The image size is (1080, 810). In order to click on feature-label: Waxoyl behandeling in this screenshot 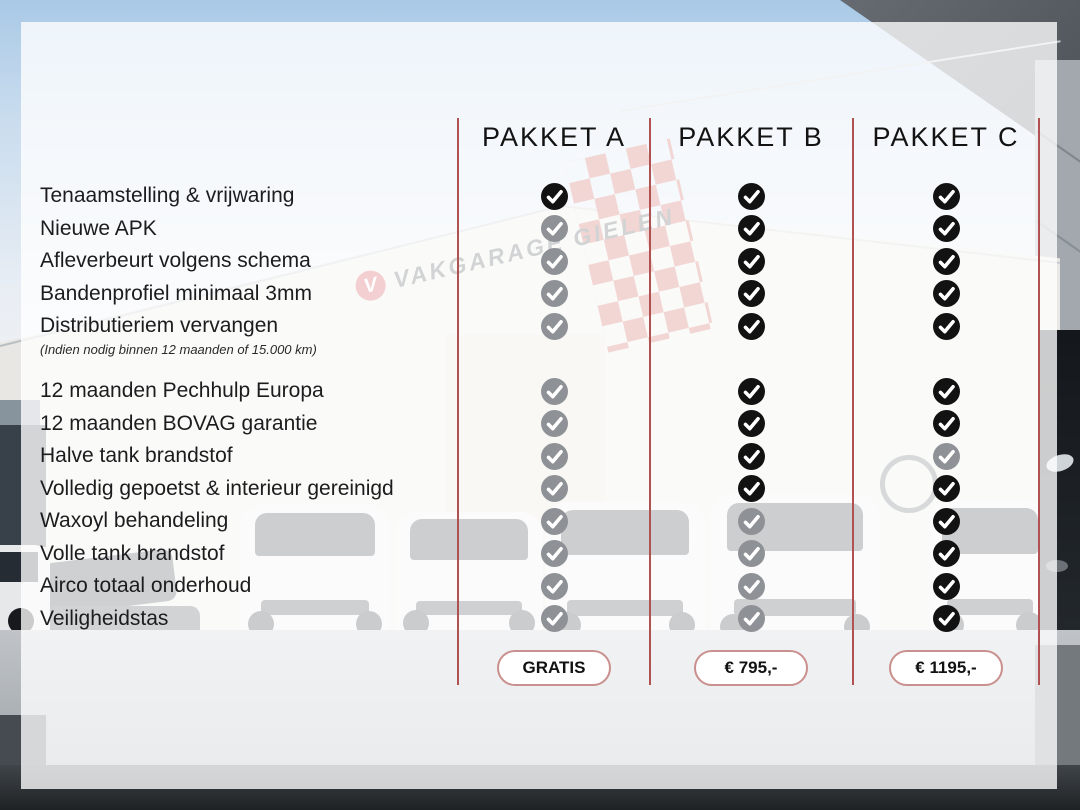, I will do `click(134, 520)`.